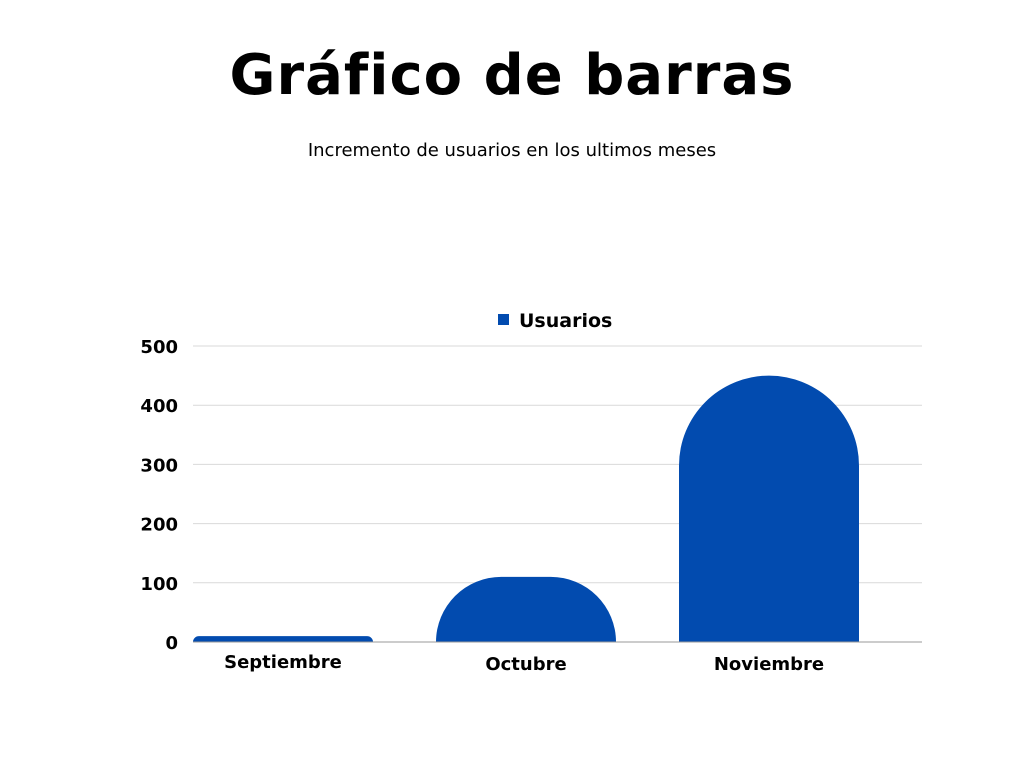 Image resolution: width=1024 pixels, height=768 pixels. What do you see at coordinates (512, 75) in the screenshot?
I see `chart-title: Gráfico de barras` at bounding box center [512, 75].